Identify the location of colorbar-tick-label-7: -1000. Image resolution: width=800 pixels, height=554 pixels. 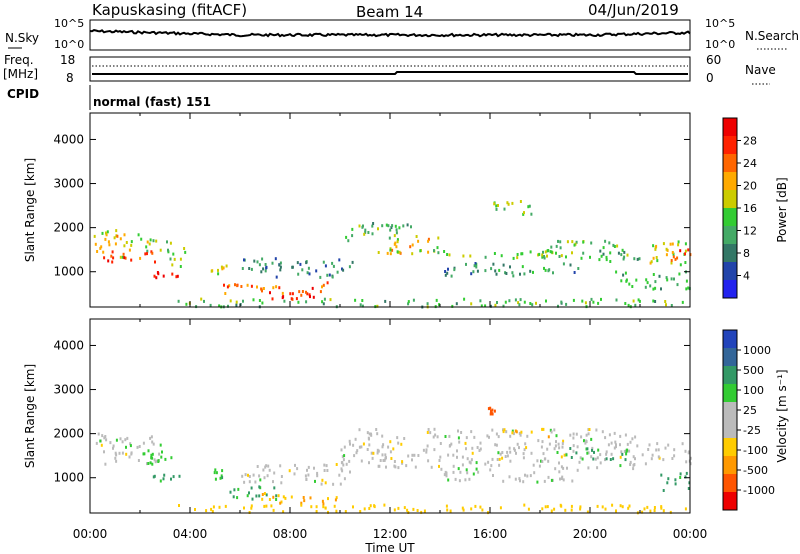
(759, 490).